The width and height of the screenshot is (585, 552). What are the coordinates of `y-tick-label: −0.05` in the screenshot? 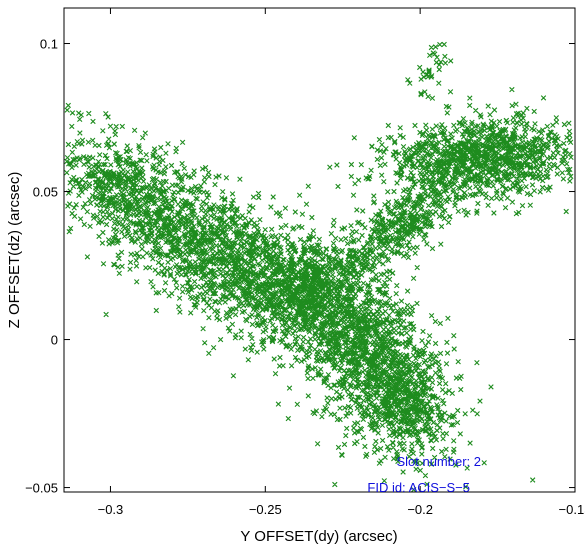 It's located at (41, 488).